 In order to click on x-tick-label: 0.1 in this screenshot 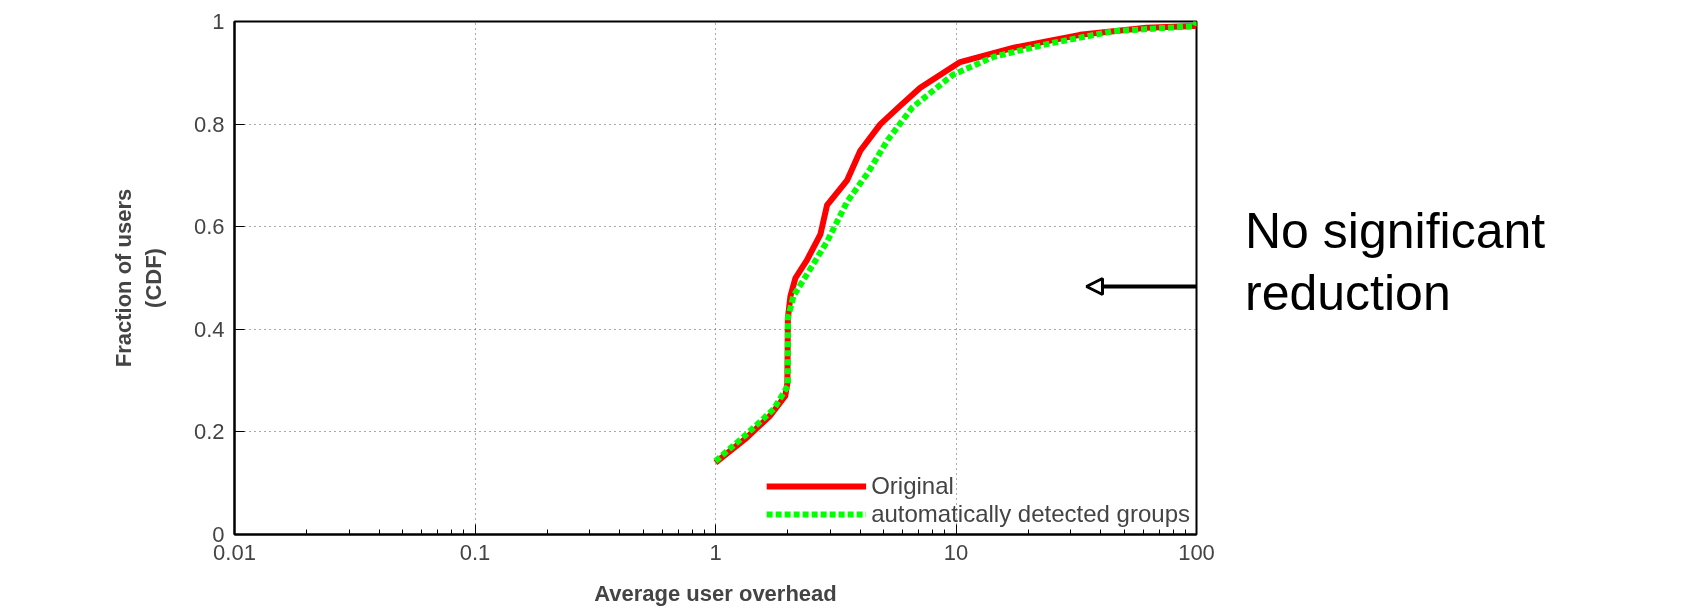, I will do `click(475, 552)`.